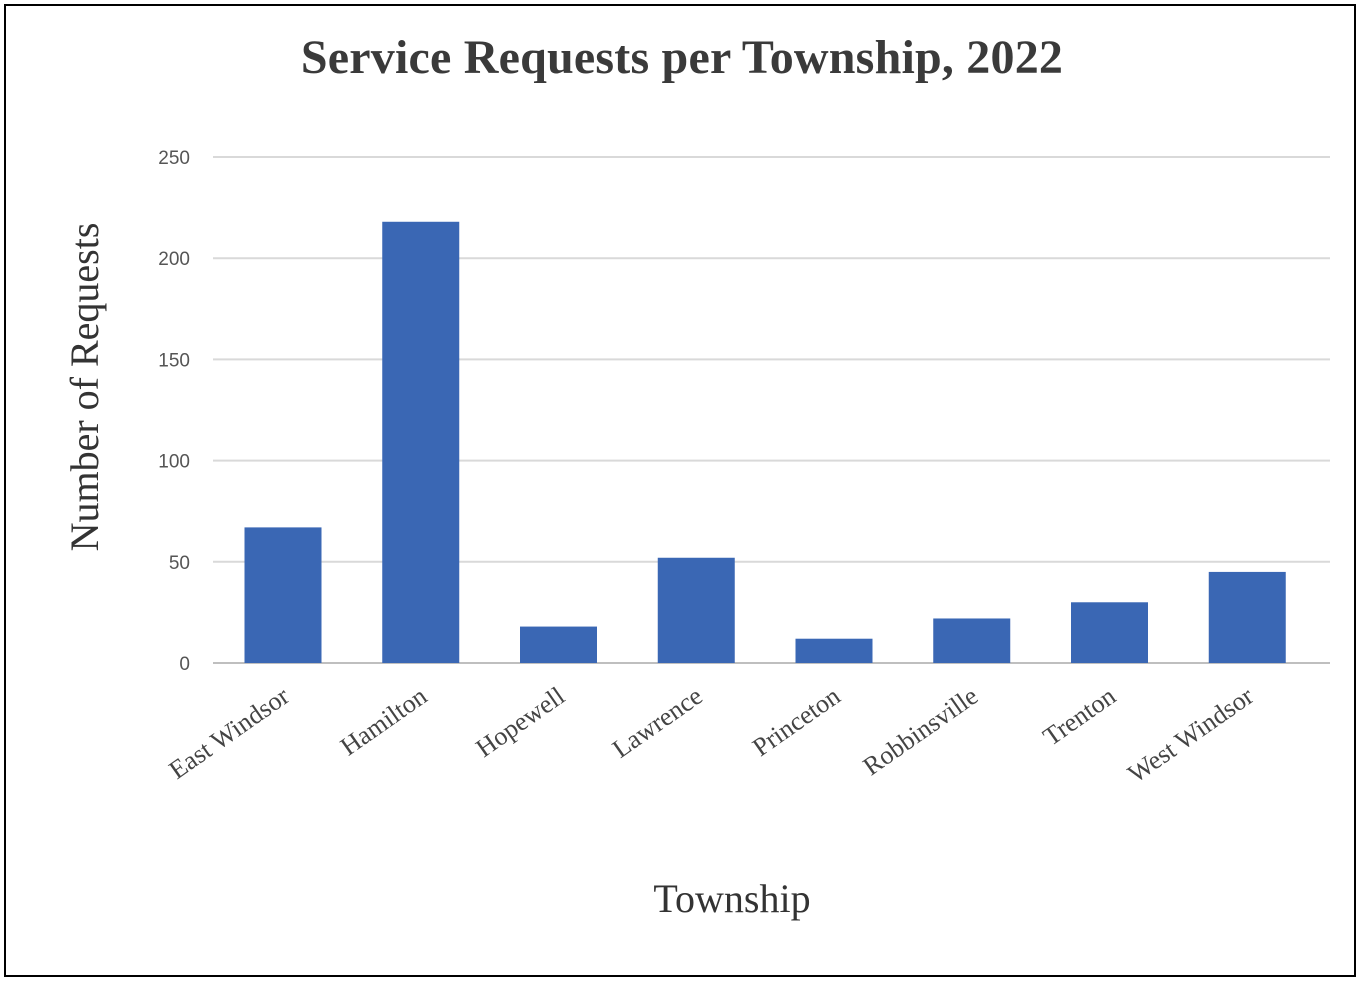  I want to click on bar-east-windsor, so click(283, 595).